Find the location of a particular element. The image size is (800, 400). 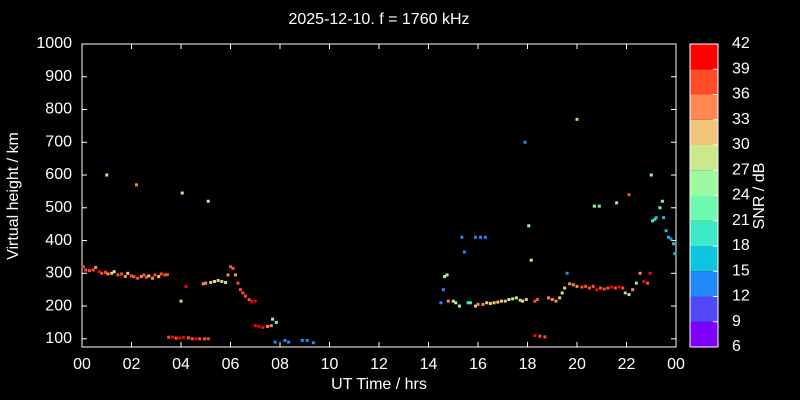

colorbar-tick-label: 9 is located at coordinates (736, 321).